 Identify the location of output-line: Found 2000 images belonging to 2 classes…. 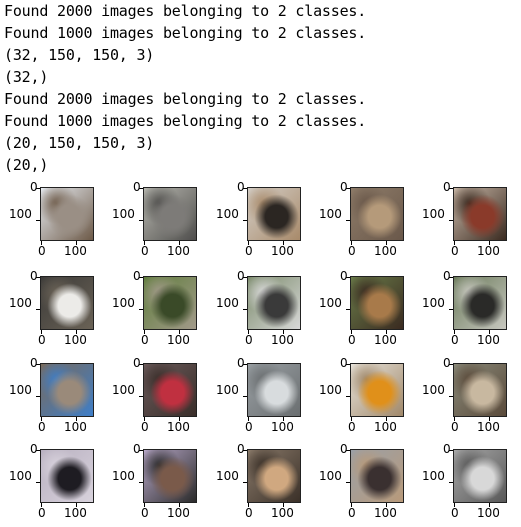
(185, 11).